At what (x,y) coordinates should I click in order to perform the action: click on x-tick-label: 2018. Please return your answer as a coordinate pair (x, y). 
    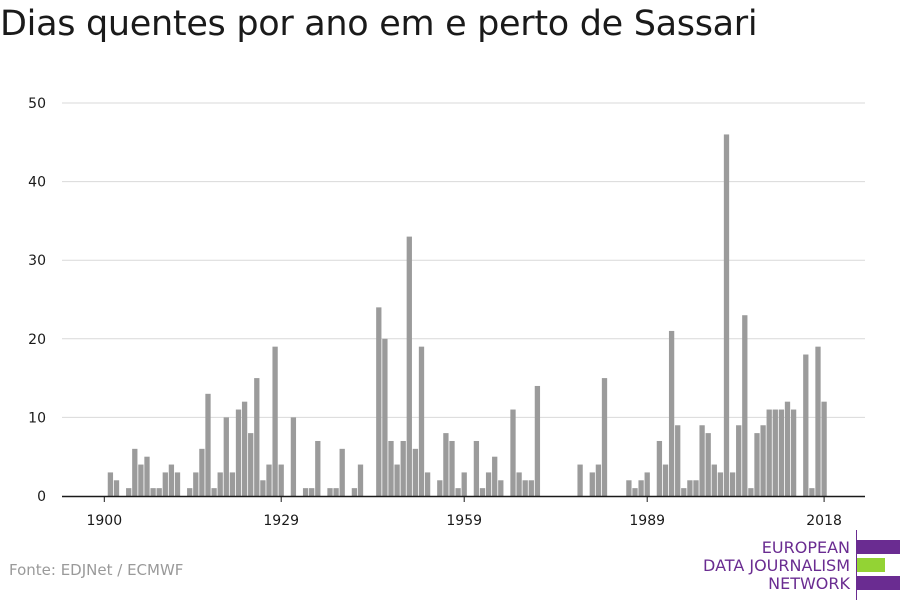
    Looking at the image, I should click on (824, 521).